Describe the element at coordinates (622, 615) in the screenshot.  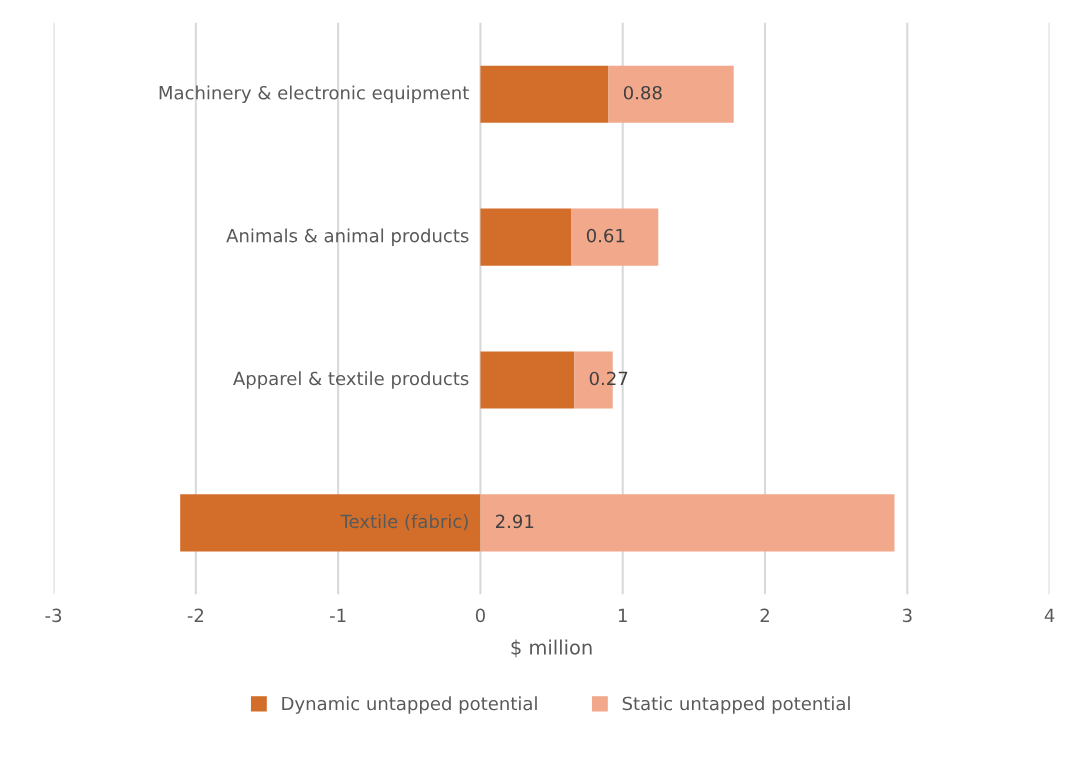
I see `x-tick-label: 1` at that location.